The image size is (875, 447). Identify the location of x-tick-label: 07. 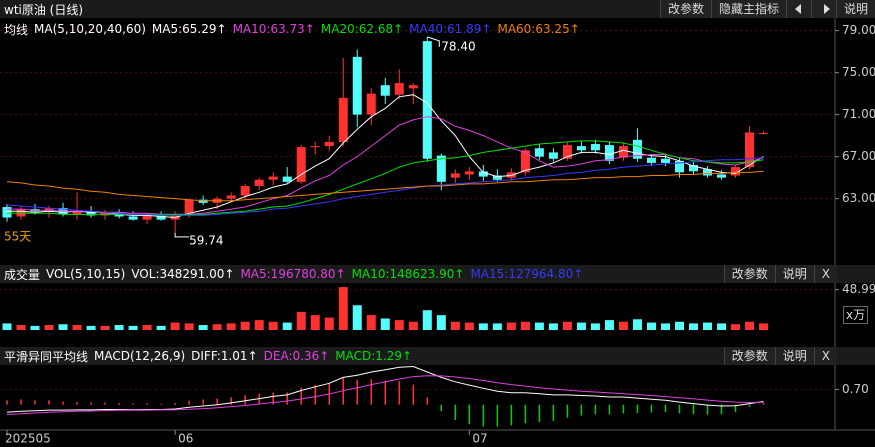
(479, 439).